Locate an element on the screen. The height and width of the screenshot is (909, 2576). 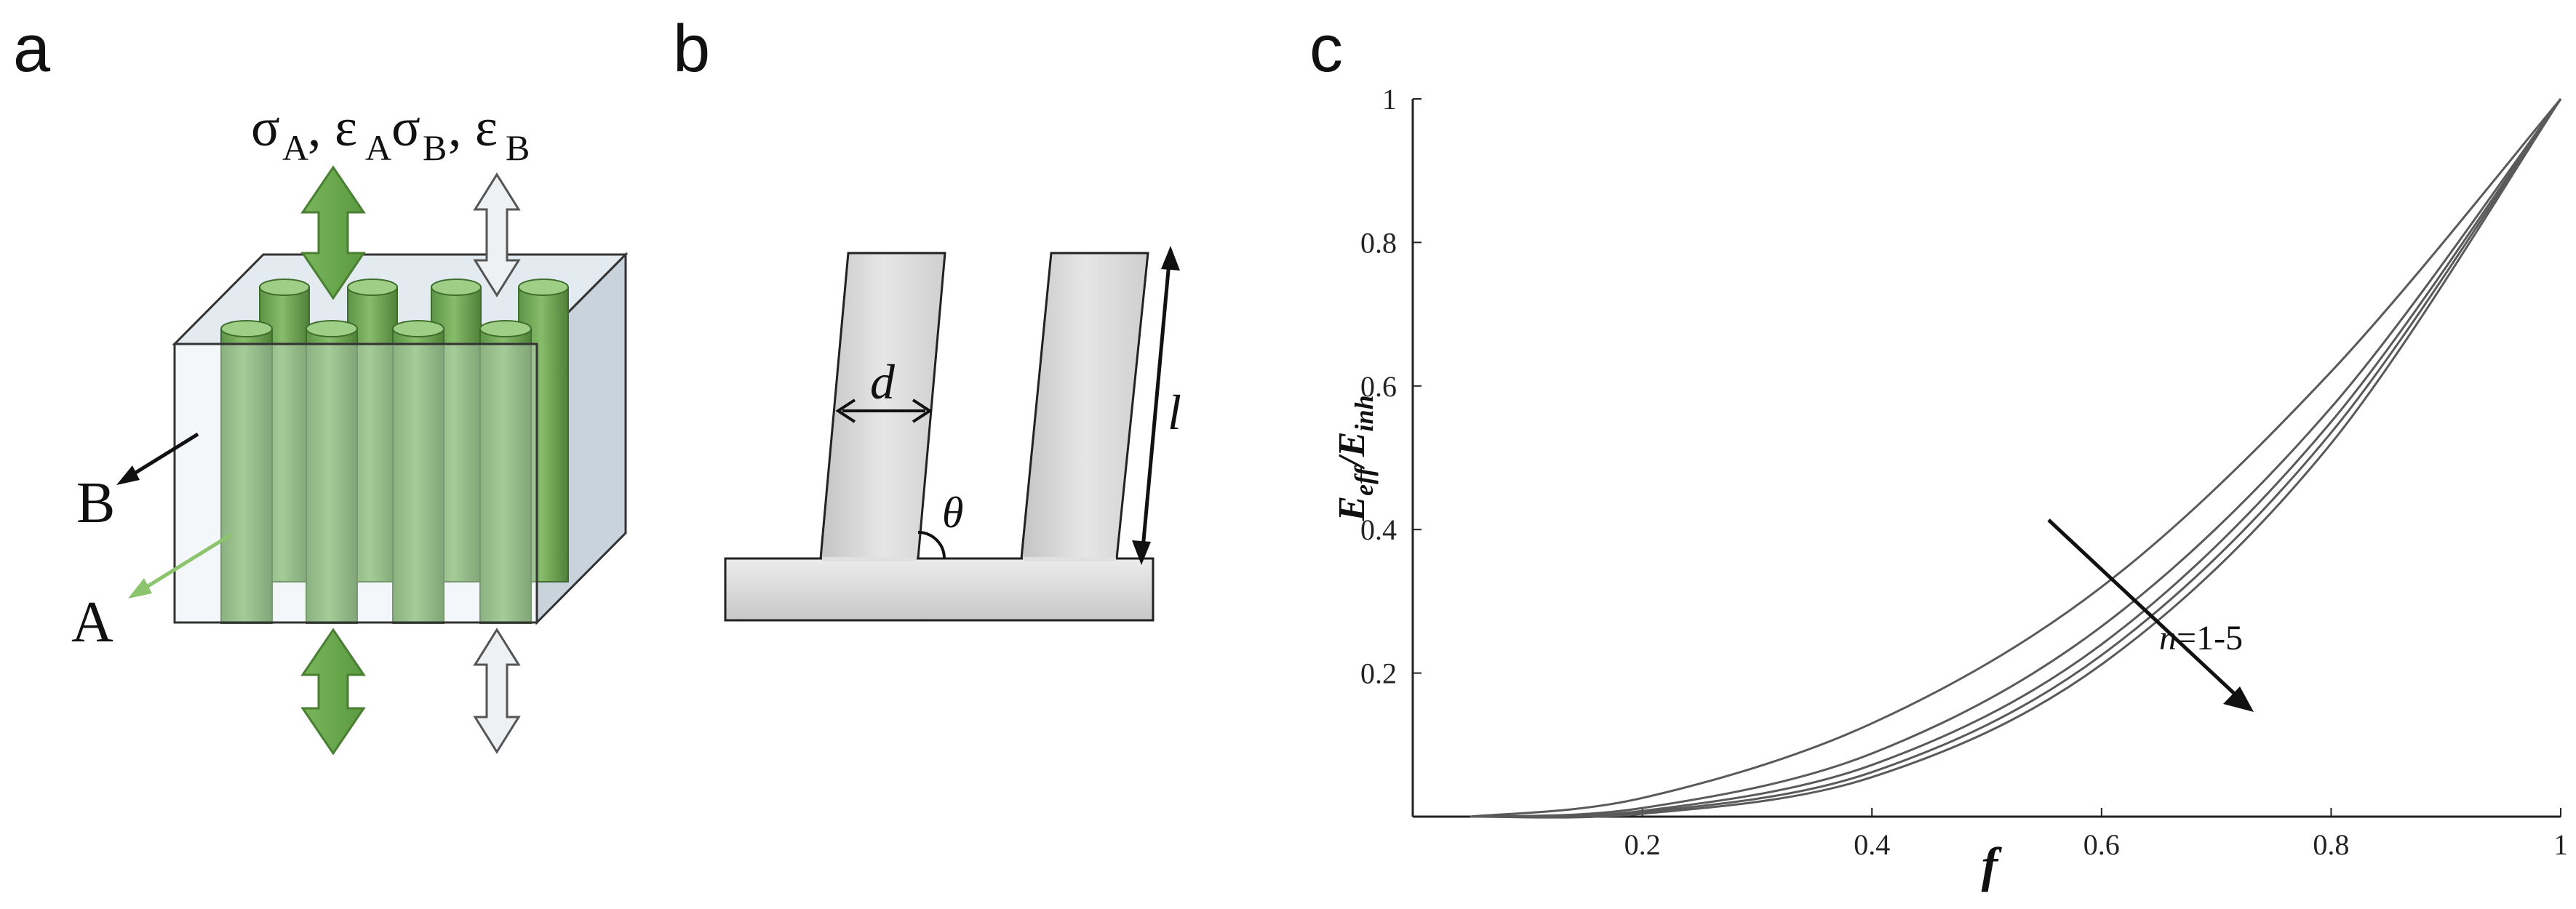
green-arrow-bottom is located at coordinates (333, 692).